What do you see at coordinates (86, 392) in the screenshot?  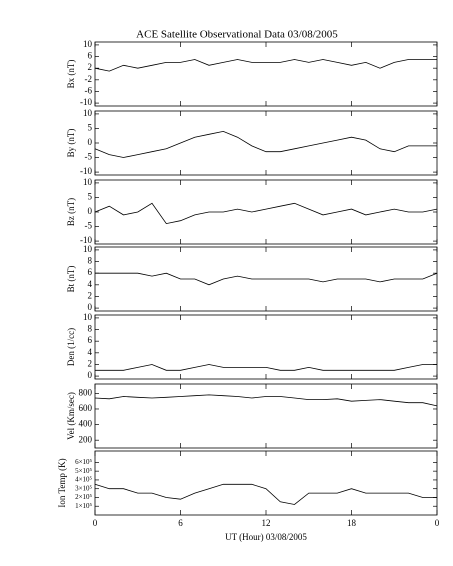 I see `y-tick-label: 800` at bounding box center [86, 392].